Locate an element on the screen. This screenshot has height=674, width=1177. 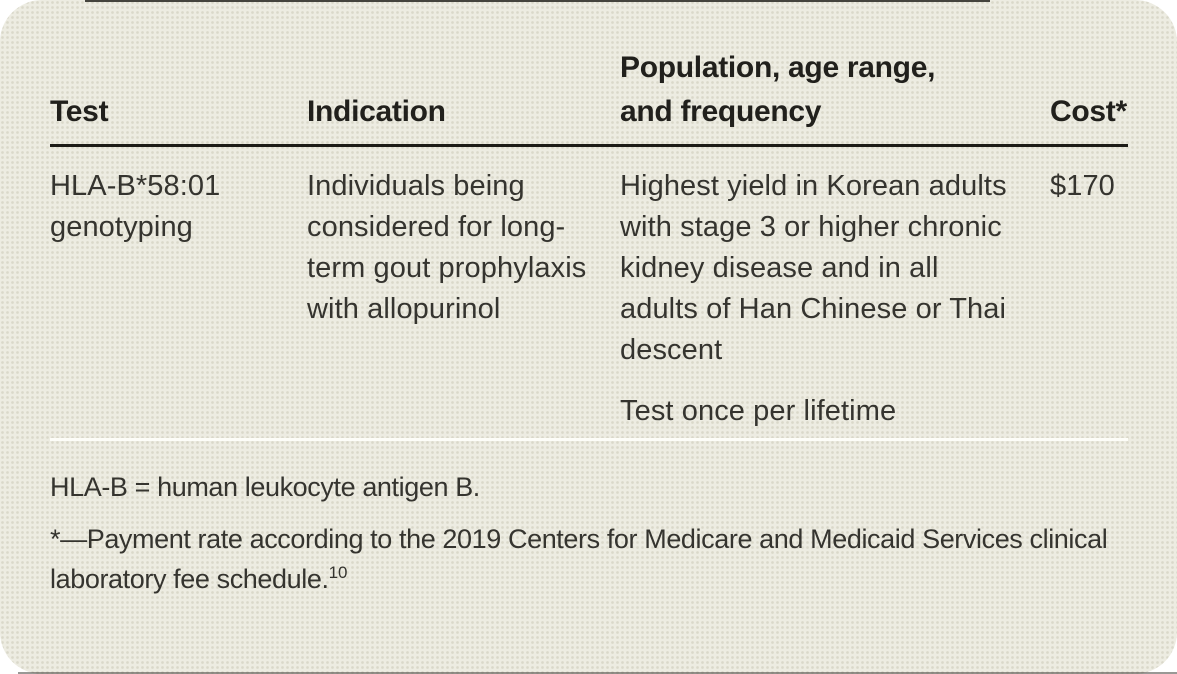
citation-ref: 10 is located at coordinates (338, 572).